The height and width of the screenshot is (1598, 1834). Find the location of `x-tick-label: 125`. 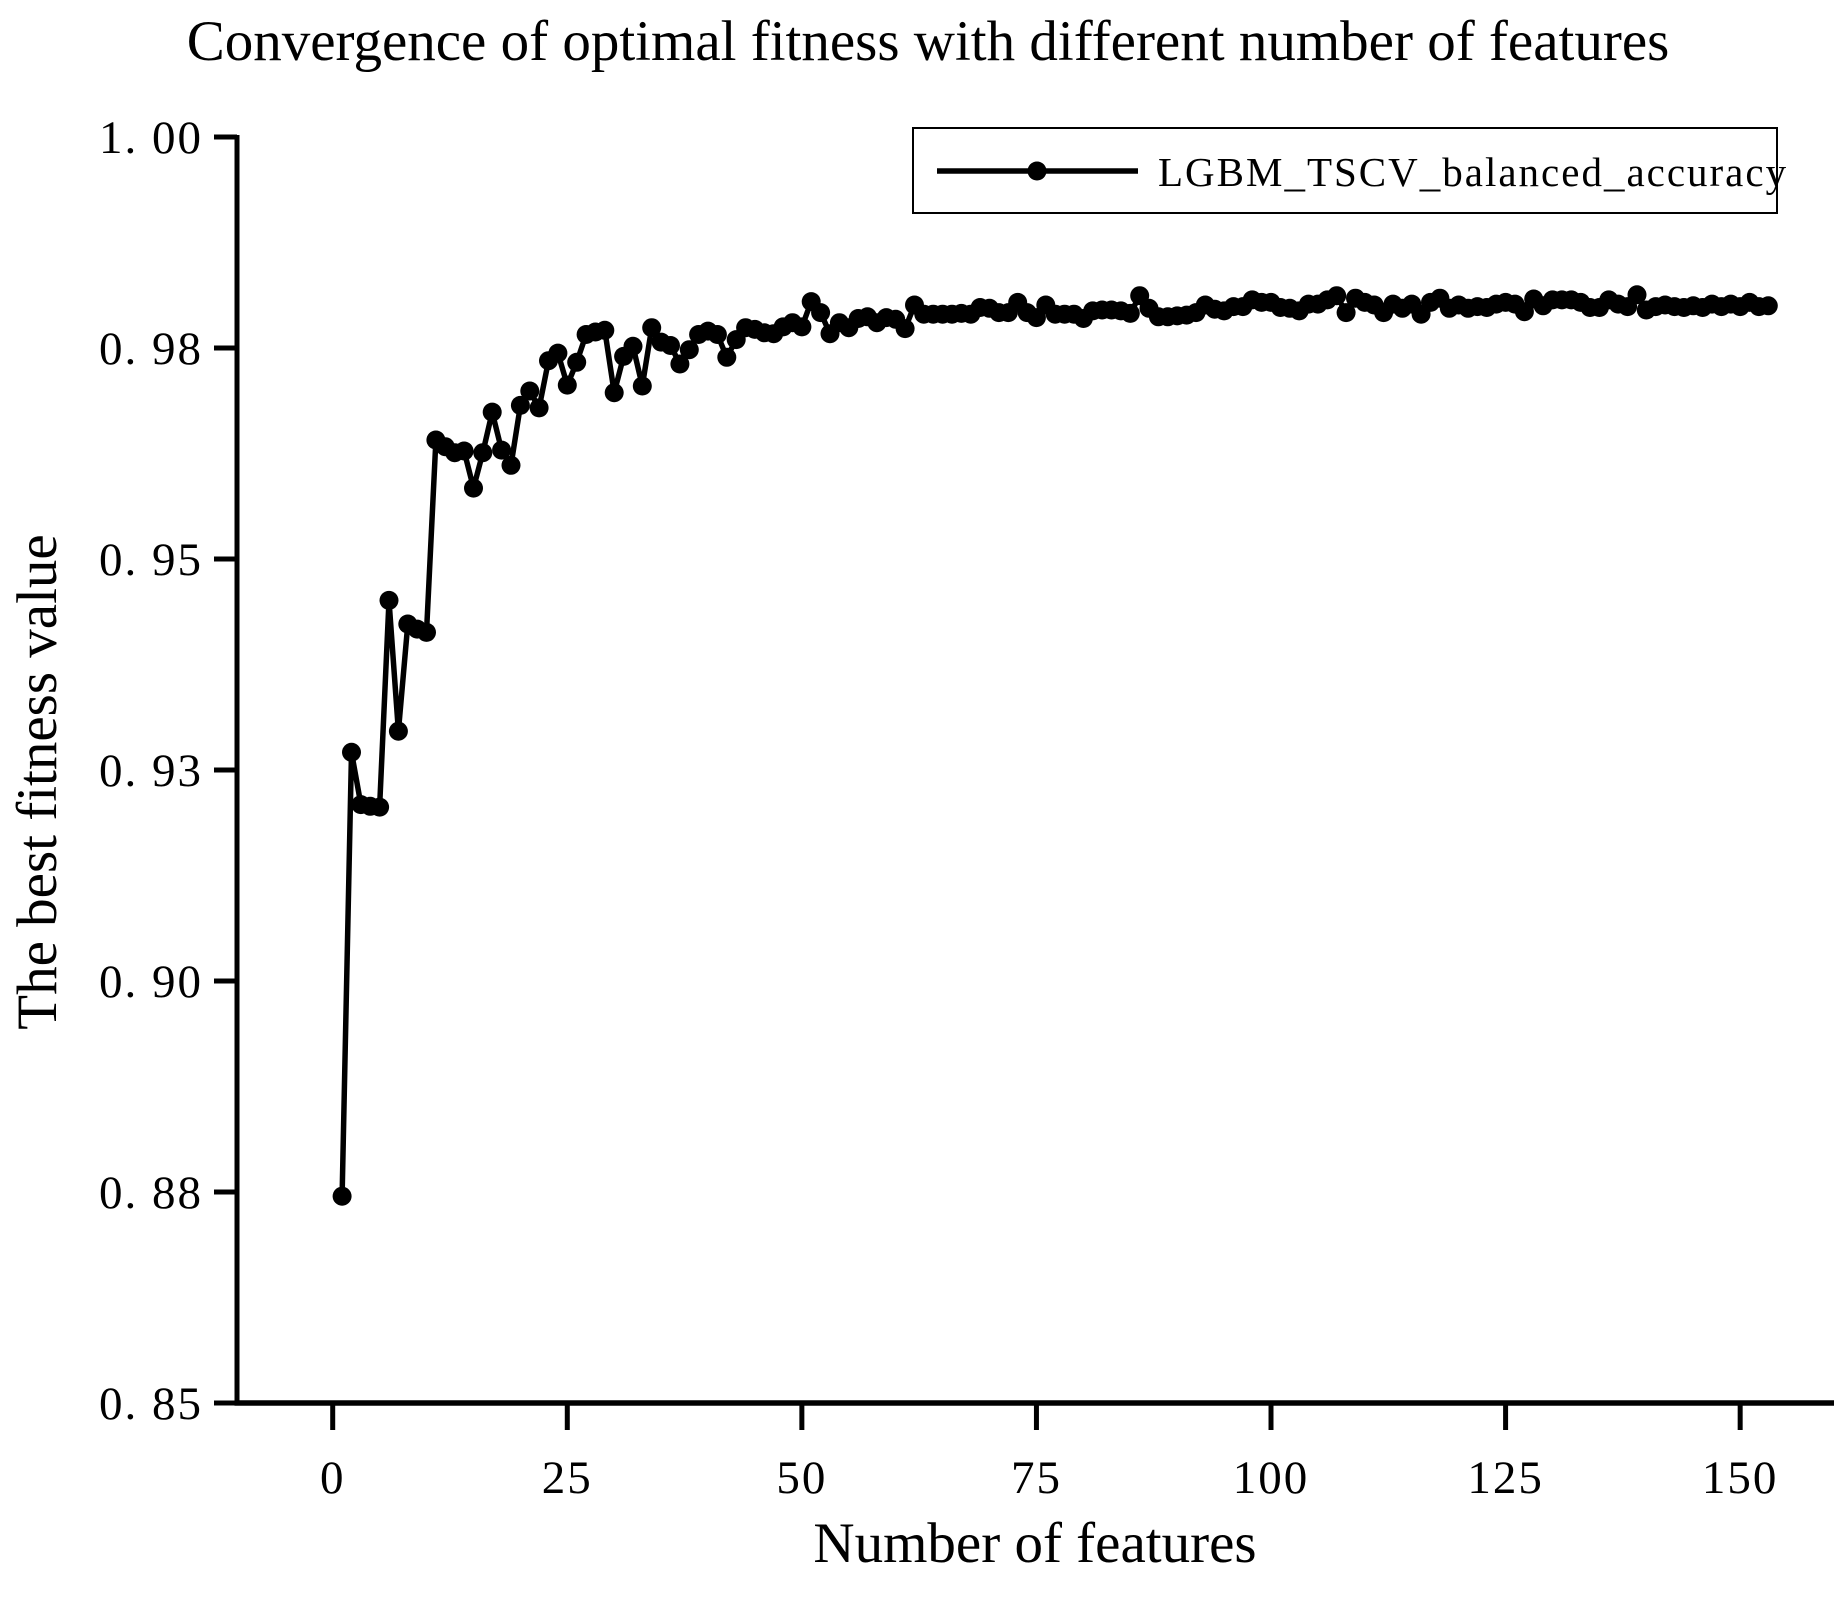

x-tick-label: 125 is located at coordinates (1505, 1478).